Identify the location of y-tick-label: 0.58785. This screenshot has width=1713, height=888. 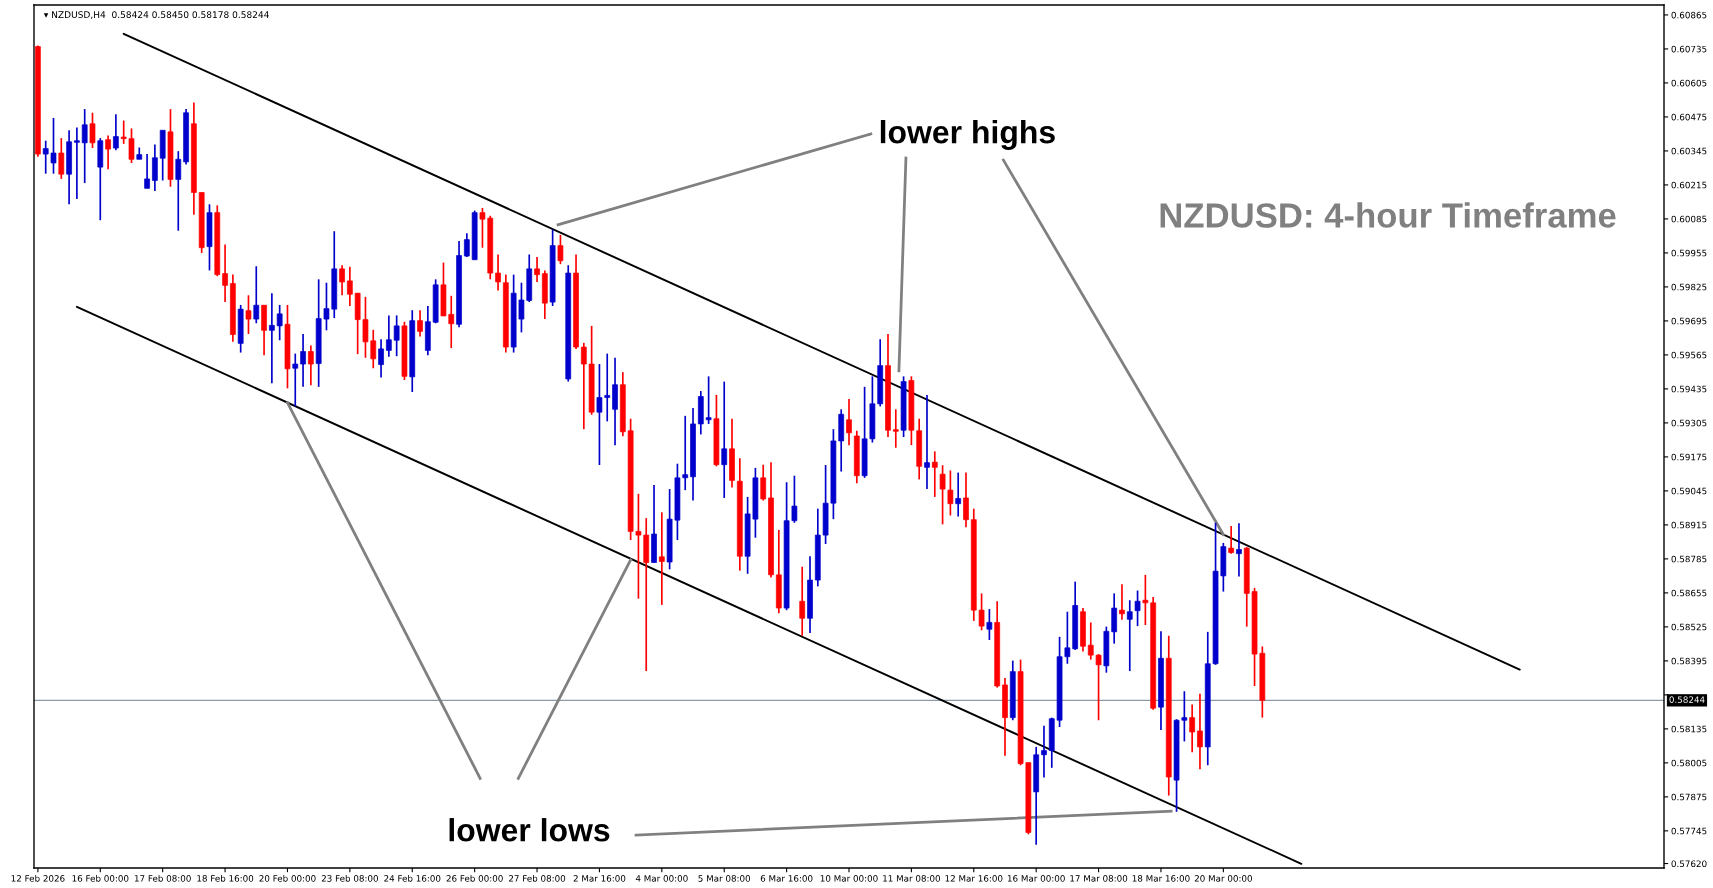
(1689, 559).